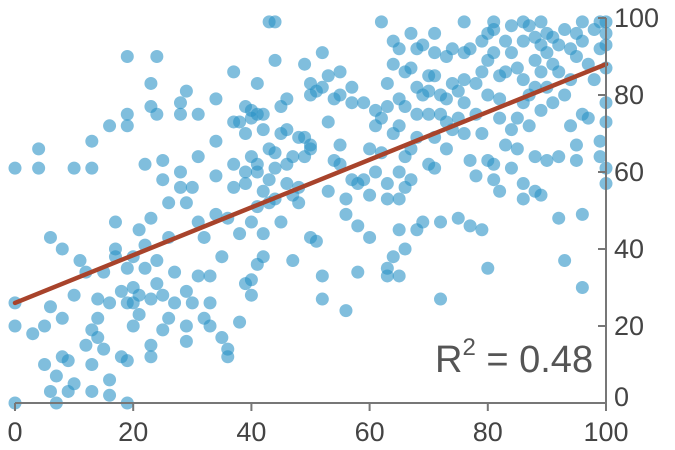 The width and height of the screenshot is (675, 450). Describe the element at coordinates (621, 397) in the screenshot. I see `y-tick-label: 0` at that location.